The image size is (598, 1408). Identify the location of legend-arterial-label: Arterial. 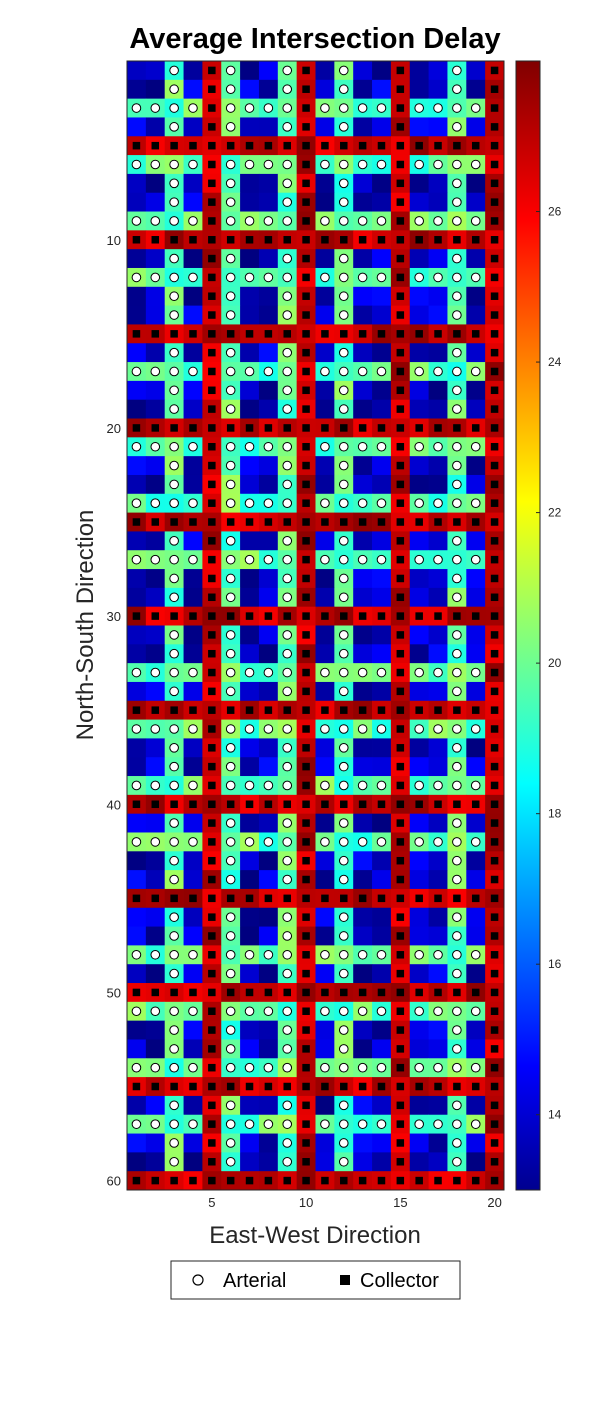
(254, 1281).